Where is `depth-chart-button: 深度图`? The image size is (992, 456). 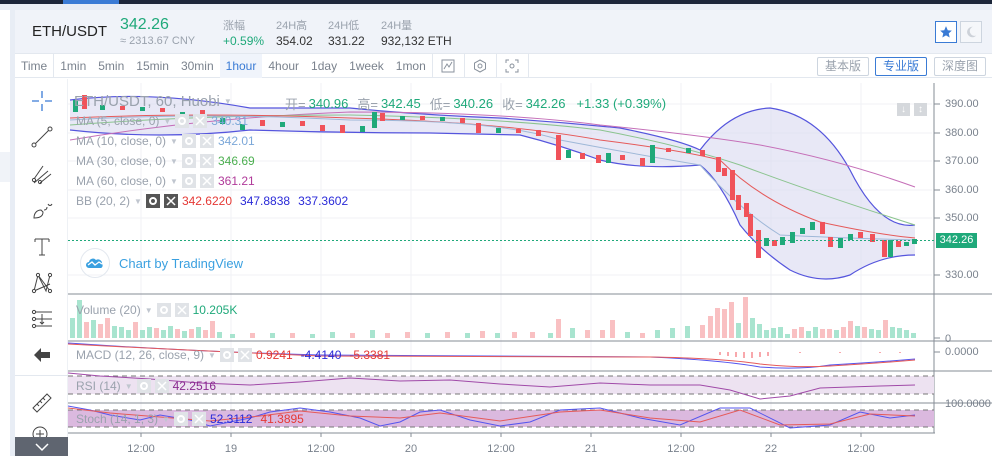
depth-chart-button: 深度图 is located at coordinates (960, 66).